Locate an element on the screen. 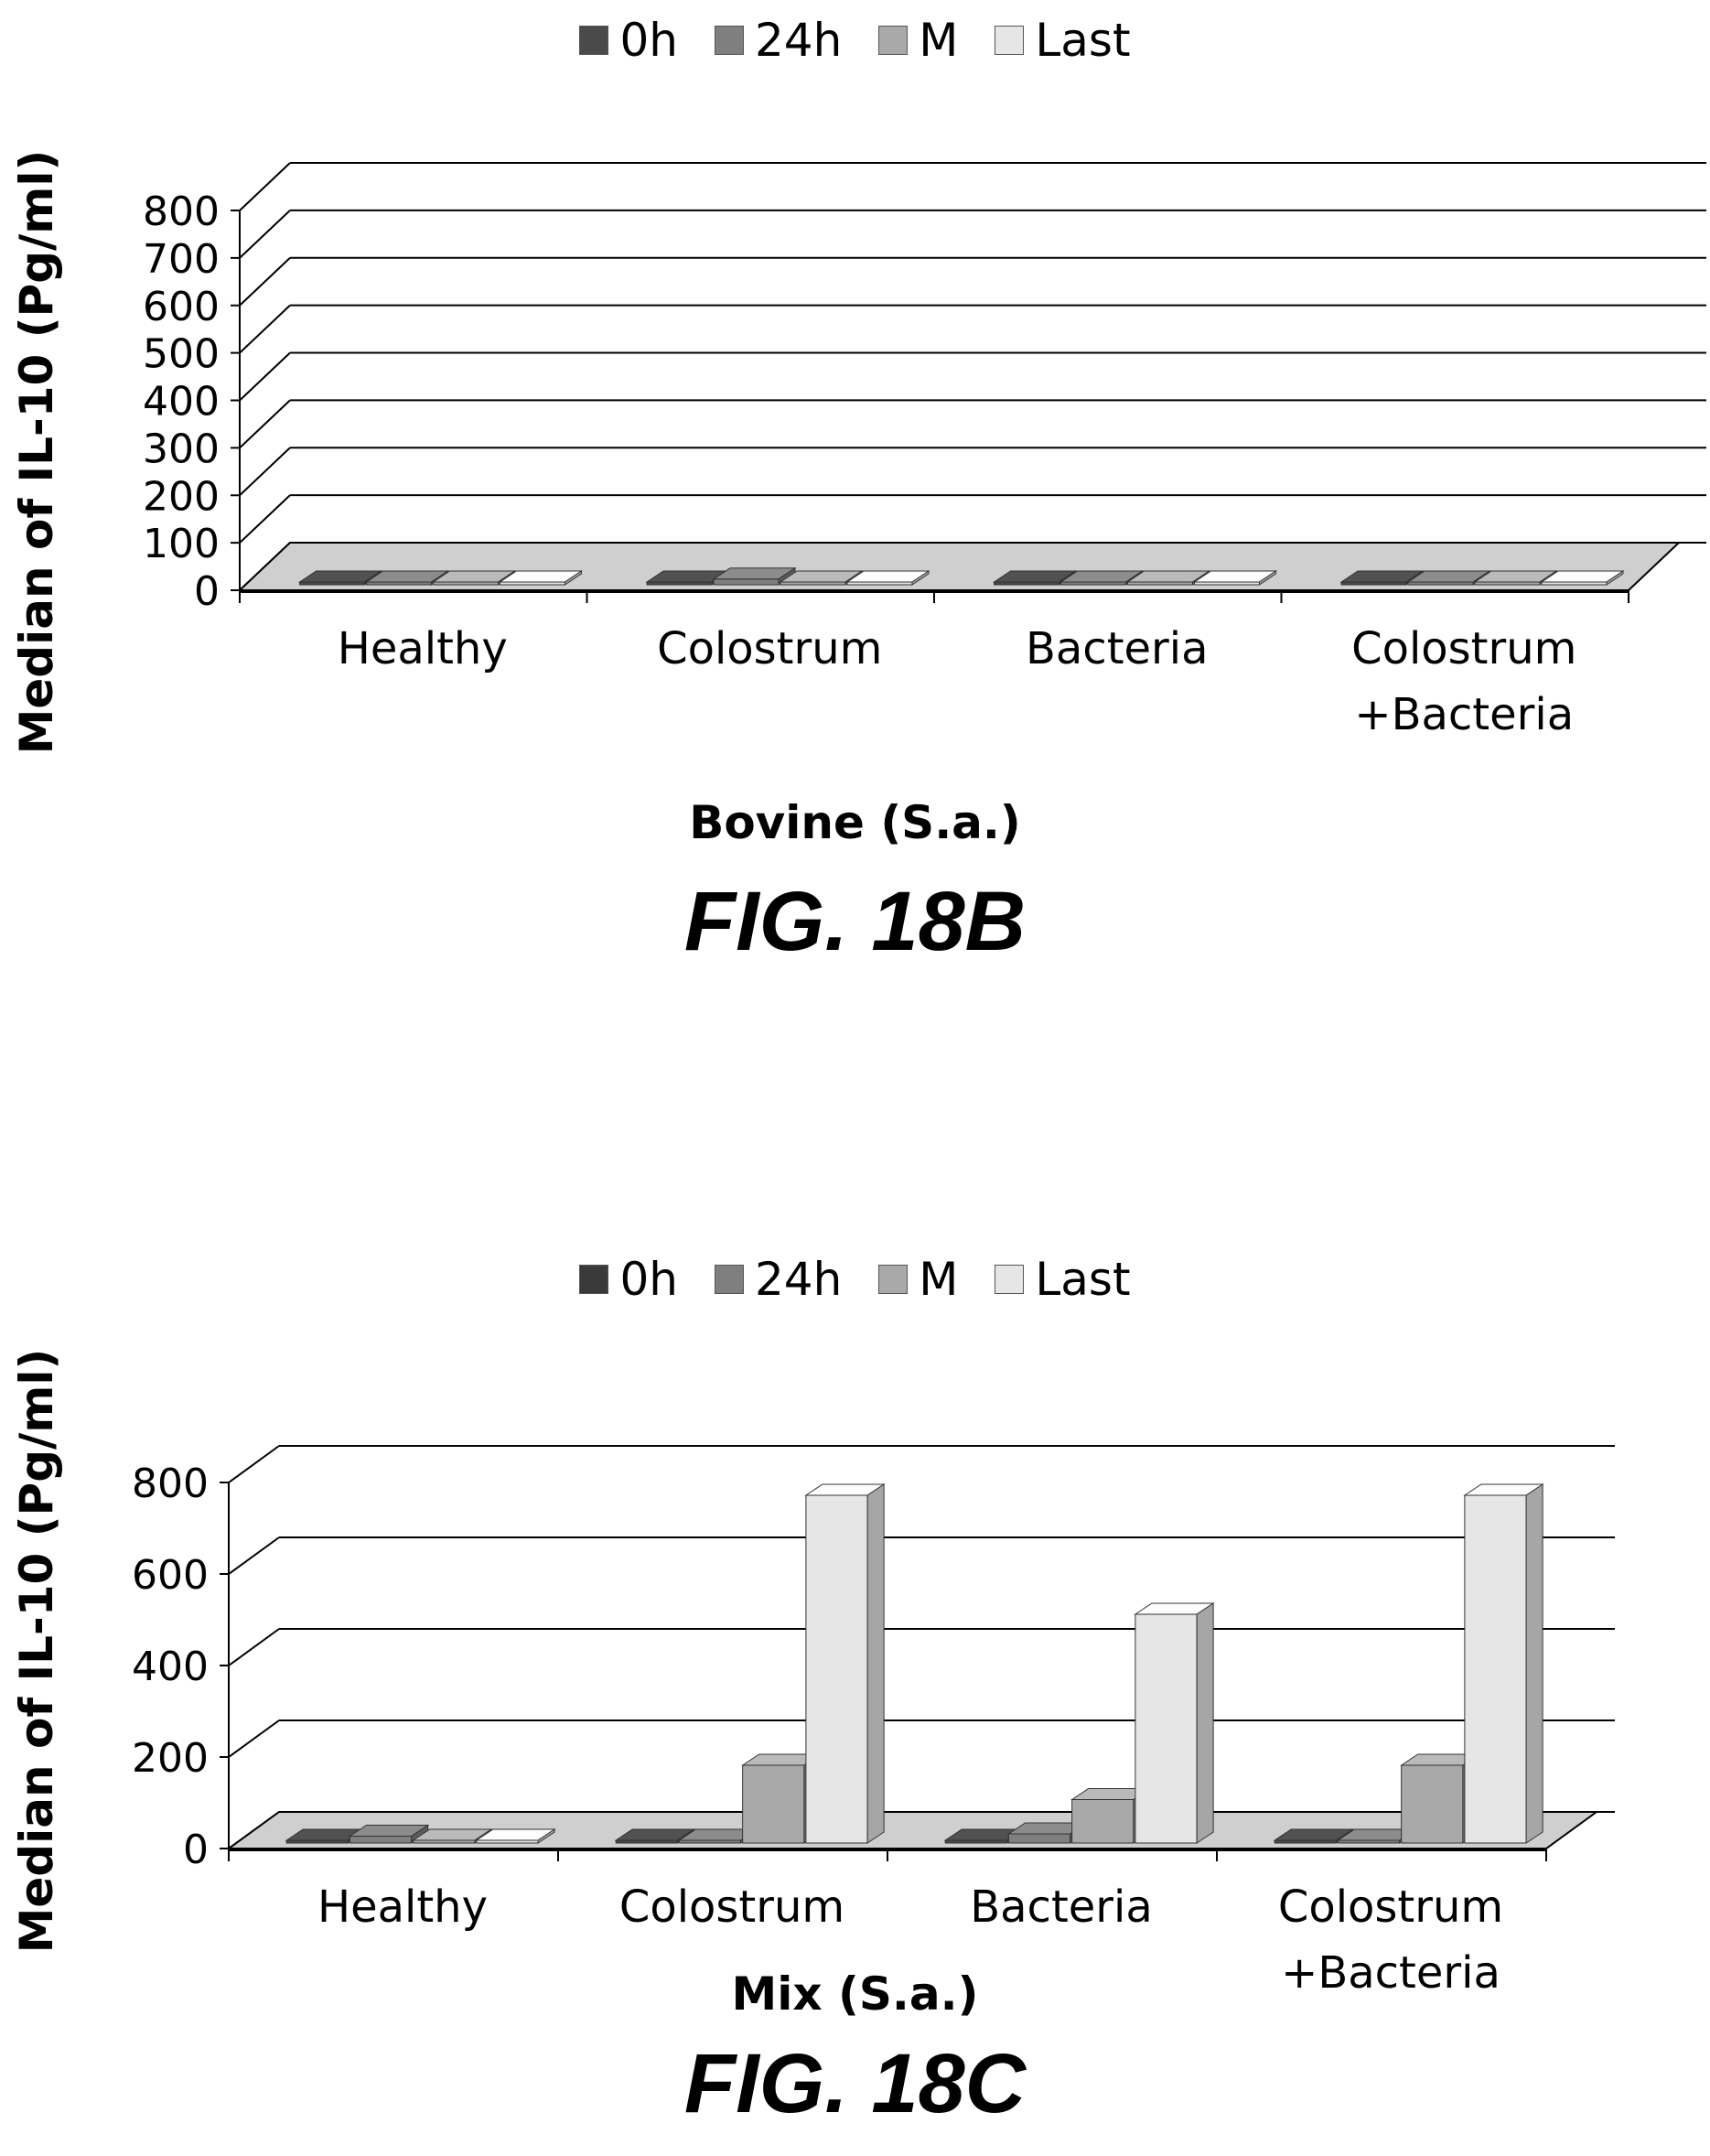 The width and height of the screenshot is (1710, 2156). y-tick-label: 500 is located at coordinates (181, 354).